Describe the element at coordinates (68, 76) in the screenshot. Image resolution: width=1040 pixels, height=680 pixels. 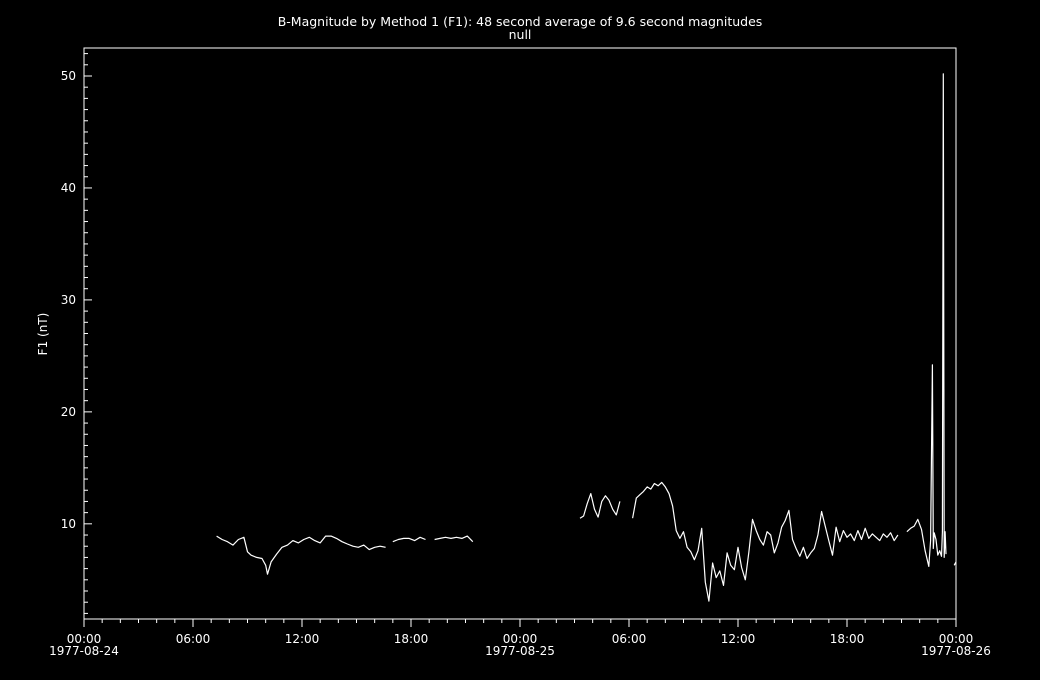
I see `y-tick-label: 50` at that location.